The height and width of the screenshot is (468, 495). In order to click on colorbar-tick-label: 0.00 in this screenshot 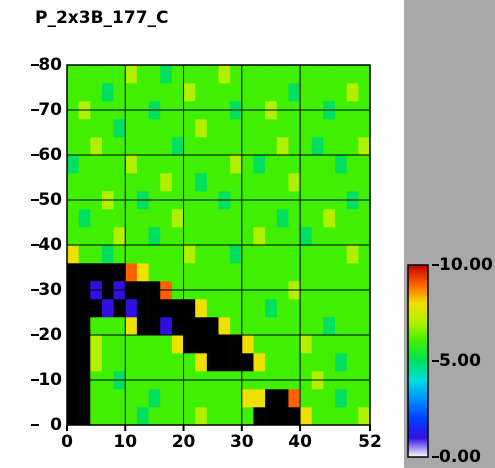, I will do `click(460, 457)`.